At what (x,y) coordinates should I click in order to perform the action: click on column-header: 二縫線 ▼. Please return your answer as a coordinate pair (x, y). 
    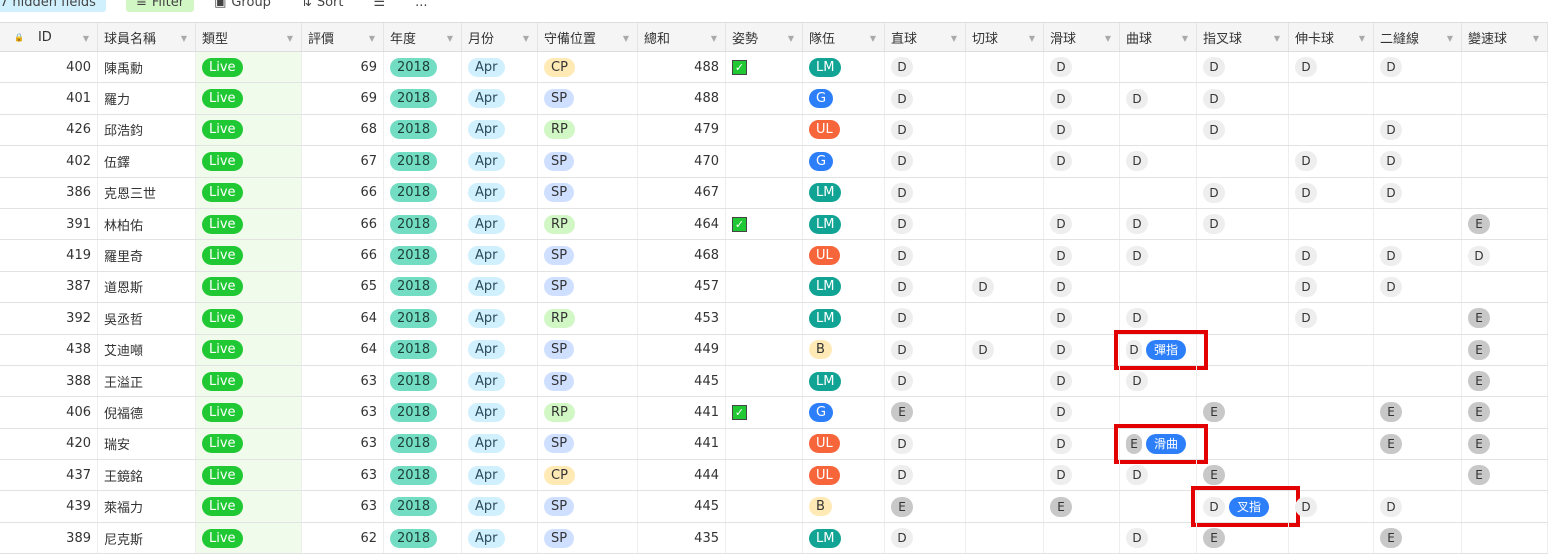
    Looking at the image, I should click on (1418, 37).